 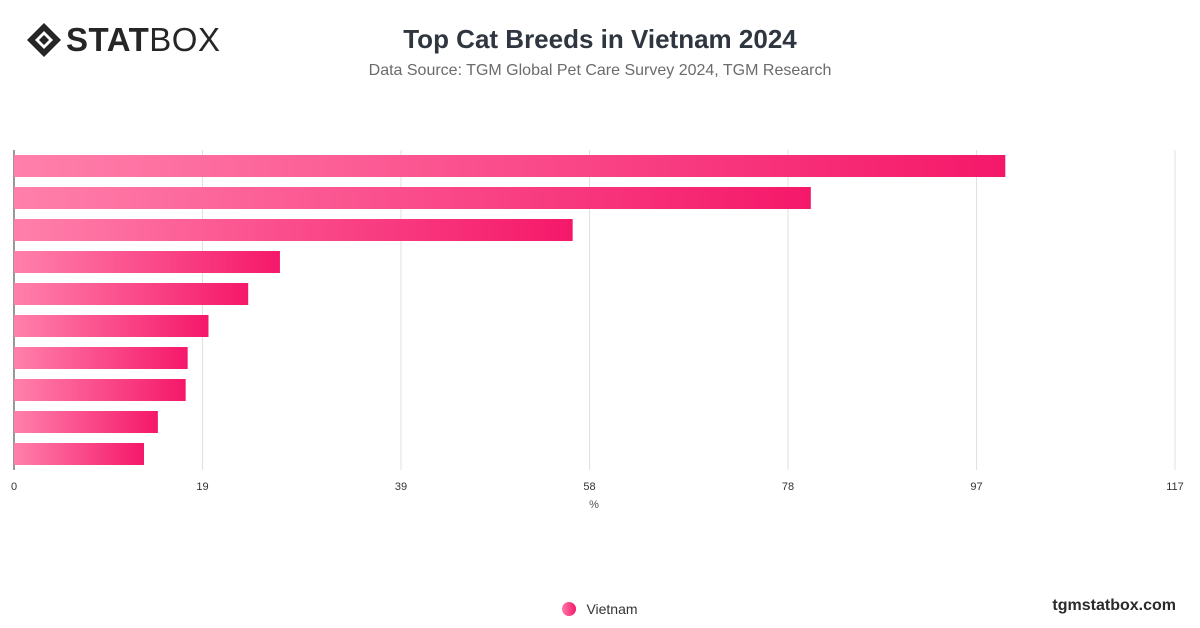 What do you see at coordinates (185, 39) in the screenshot?
I see `logo-text-light: BOX` at bounding box center [185, 39].